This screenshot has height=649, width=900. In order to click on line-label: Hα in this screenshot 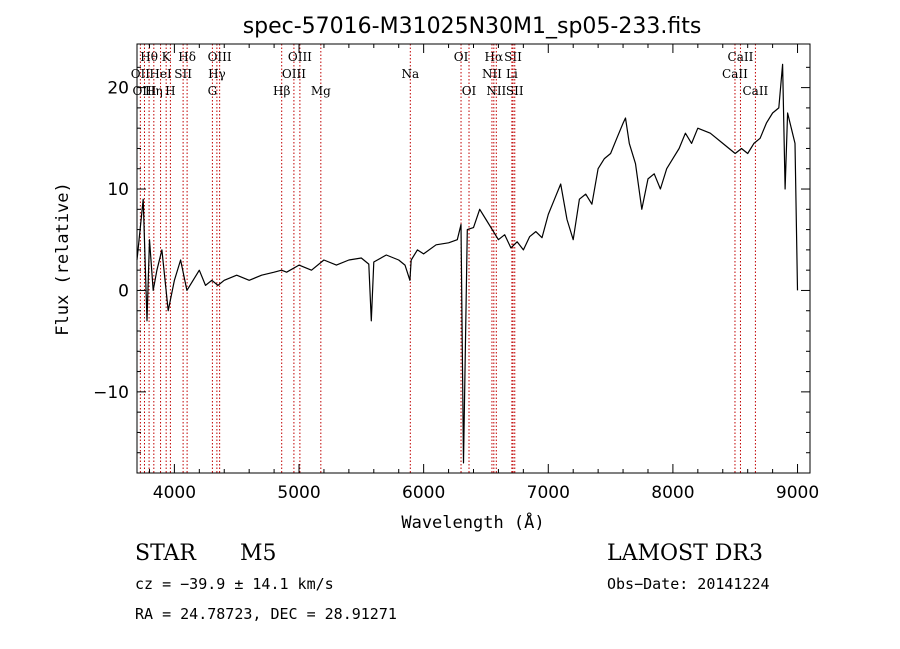, I will do `click(494, 57)`.